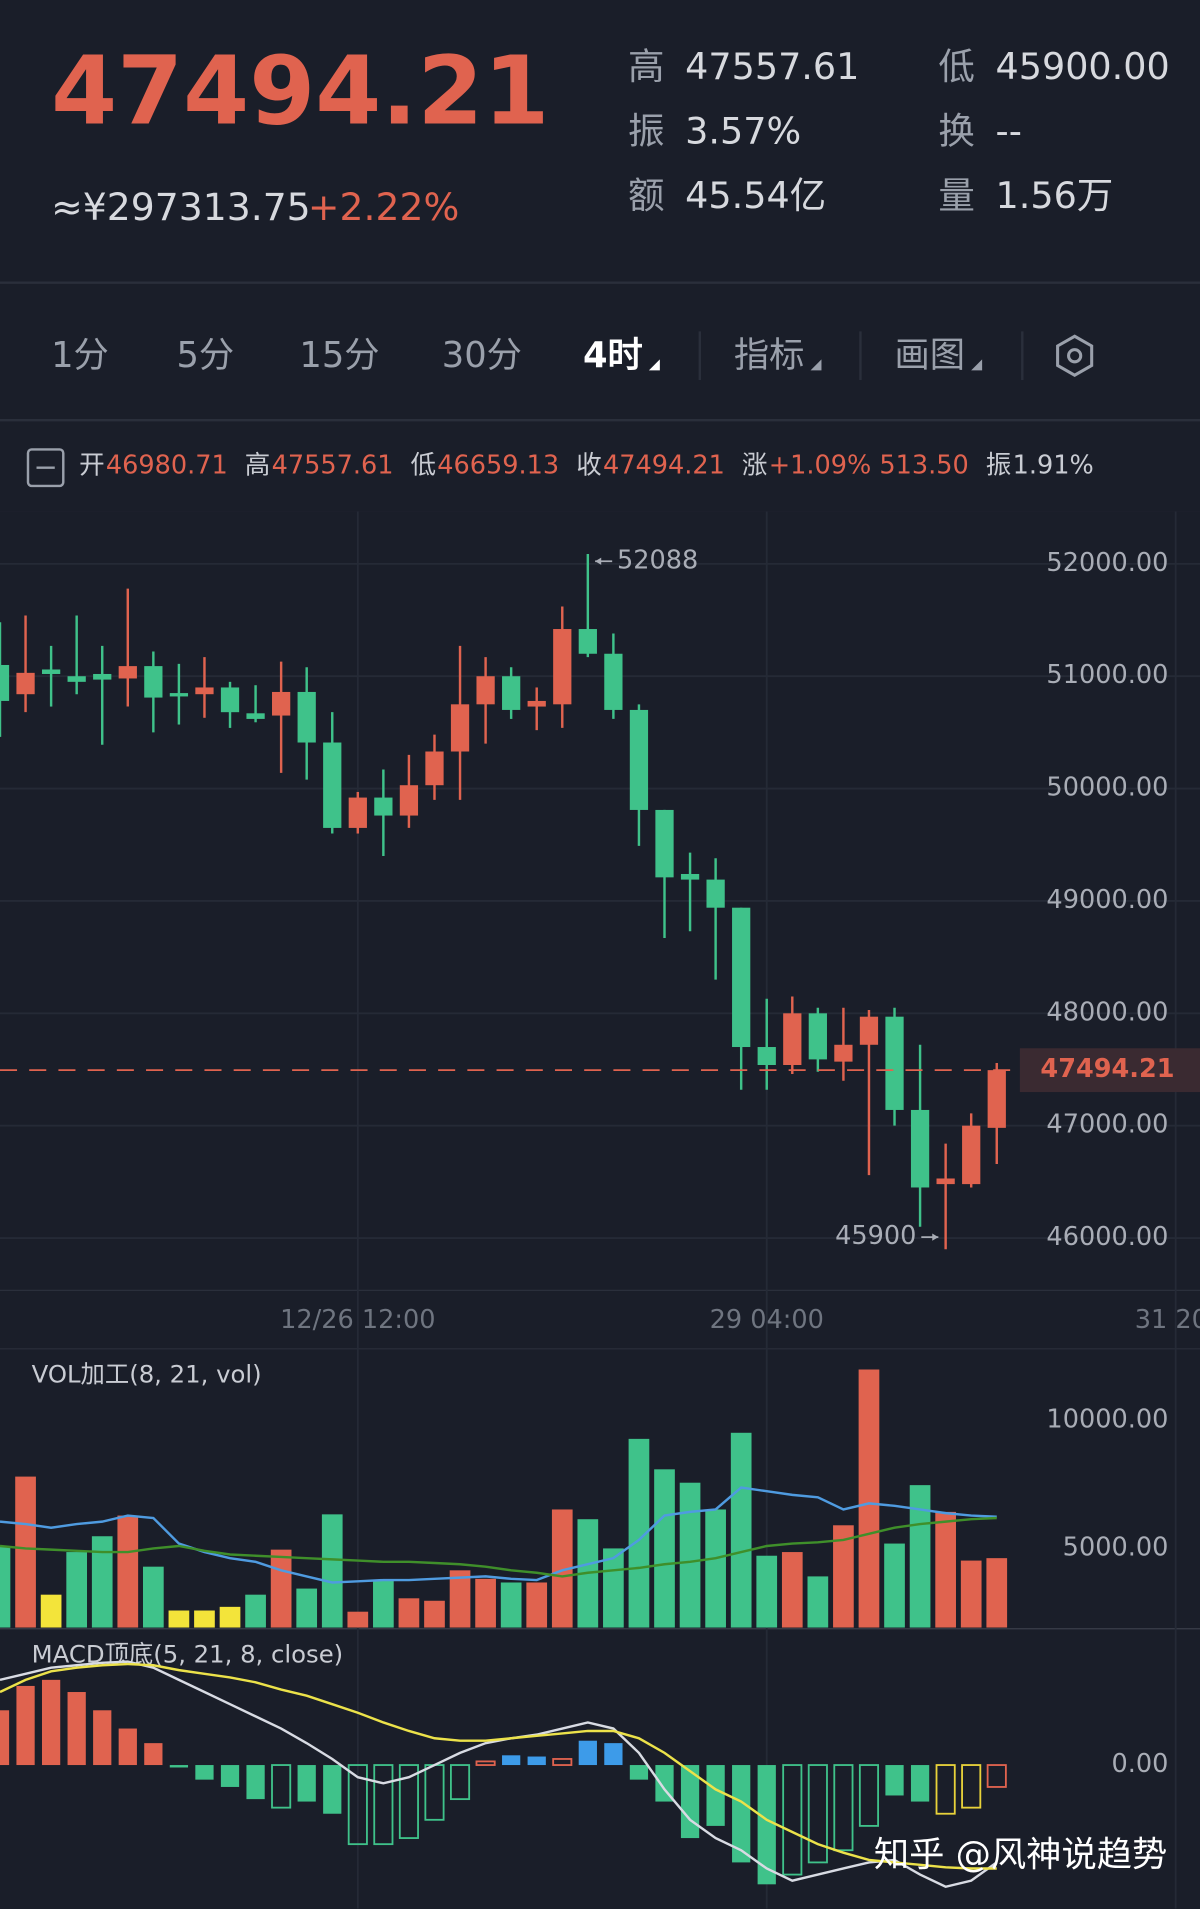 This screenshot has height=1909, width=1200. What do you see at coordinates (1107, 563) in the screenshot?
I see `y-tick-label: 52000.00` at bounding box center [1107, 563].